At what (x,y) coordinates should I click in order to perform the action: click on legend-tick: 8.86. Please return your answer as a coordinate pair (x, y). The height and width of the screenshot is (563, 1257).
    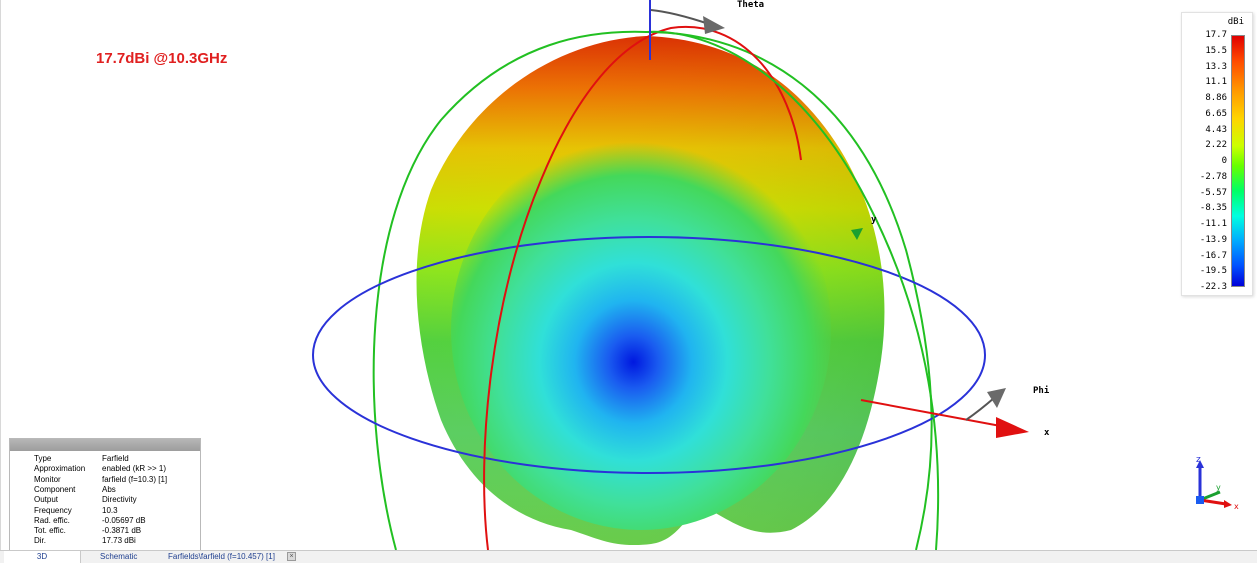
    Looking at the image, I should click on (1216, 98).